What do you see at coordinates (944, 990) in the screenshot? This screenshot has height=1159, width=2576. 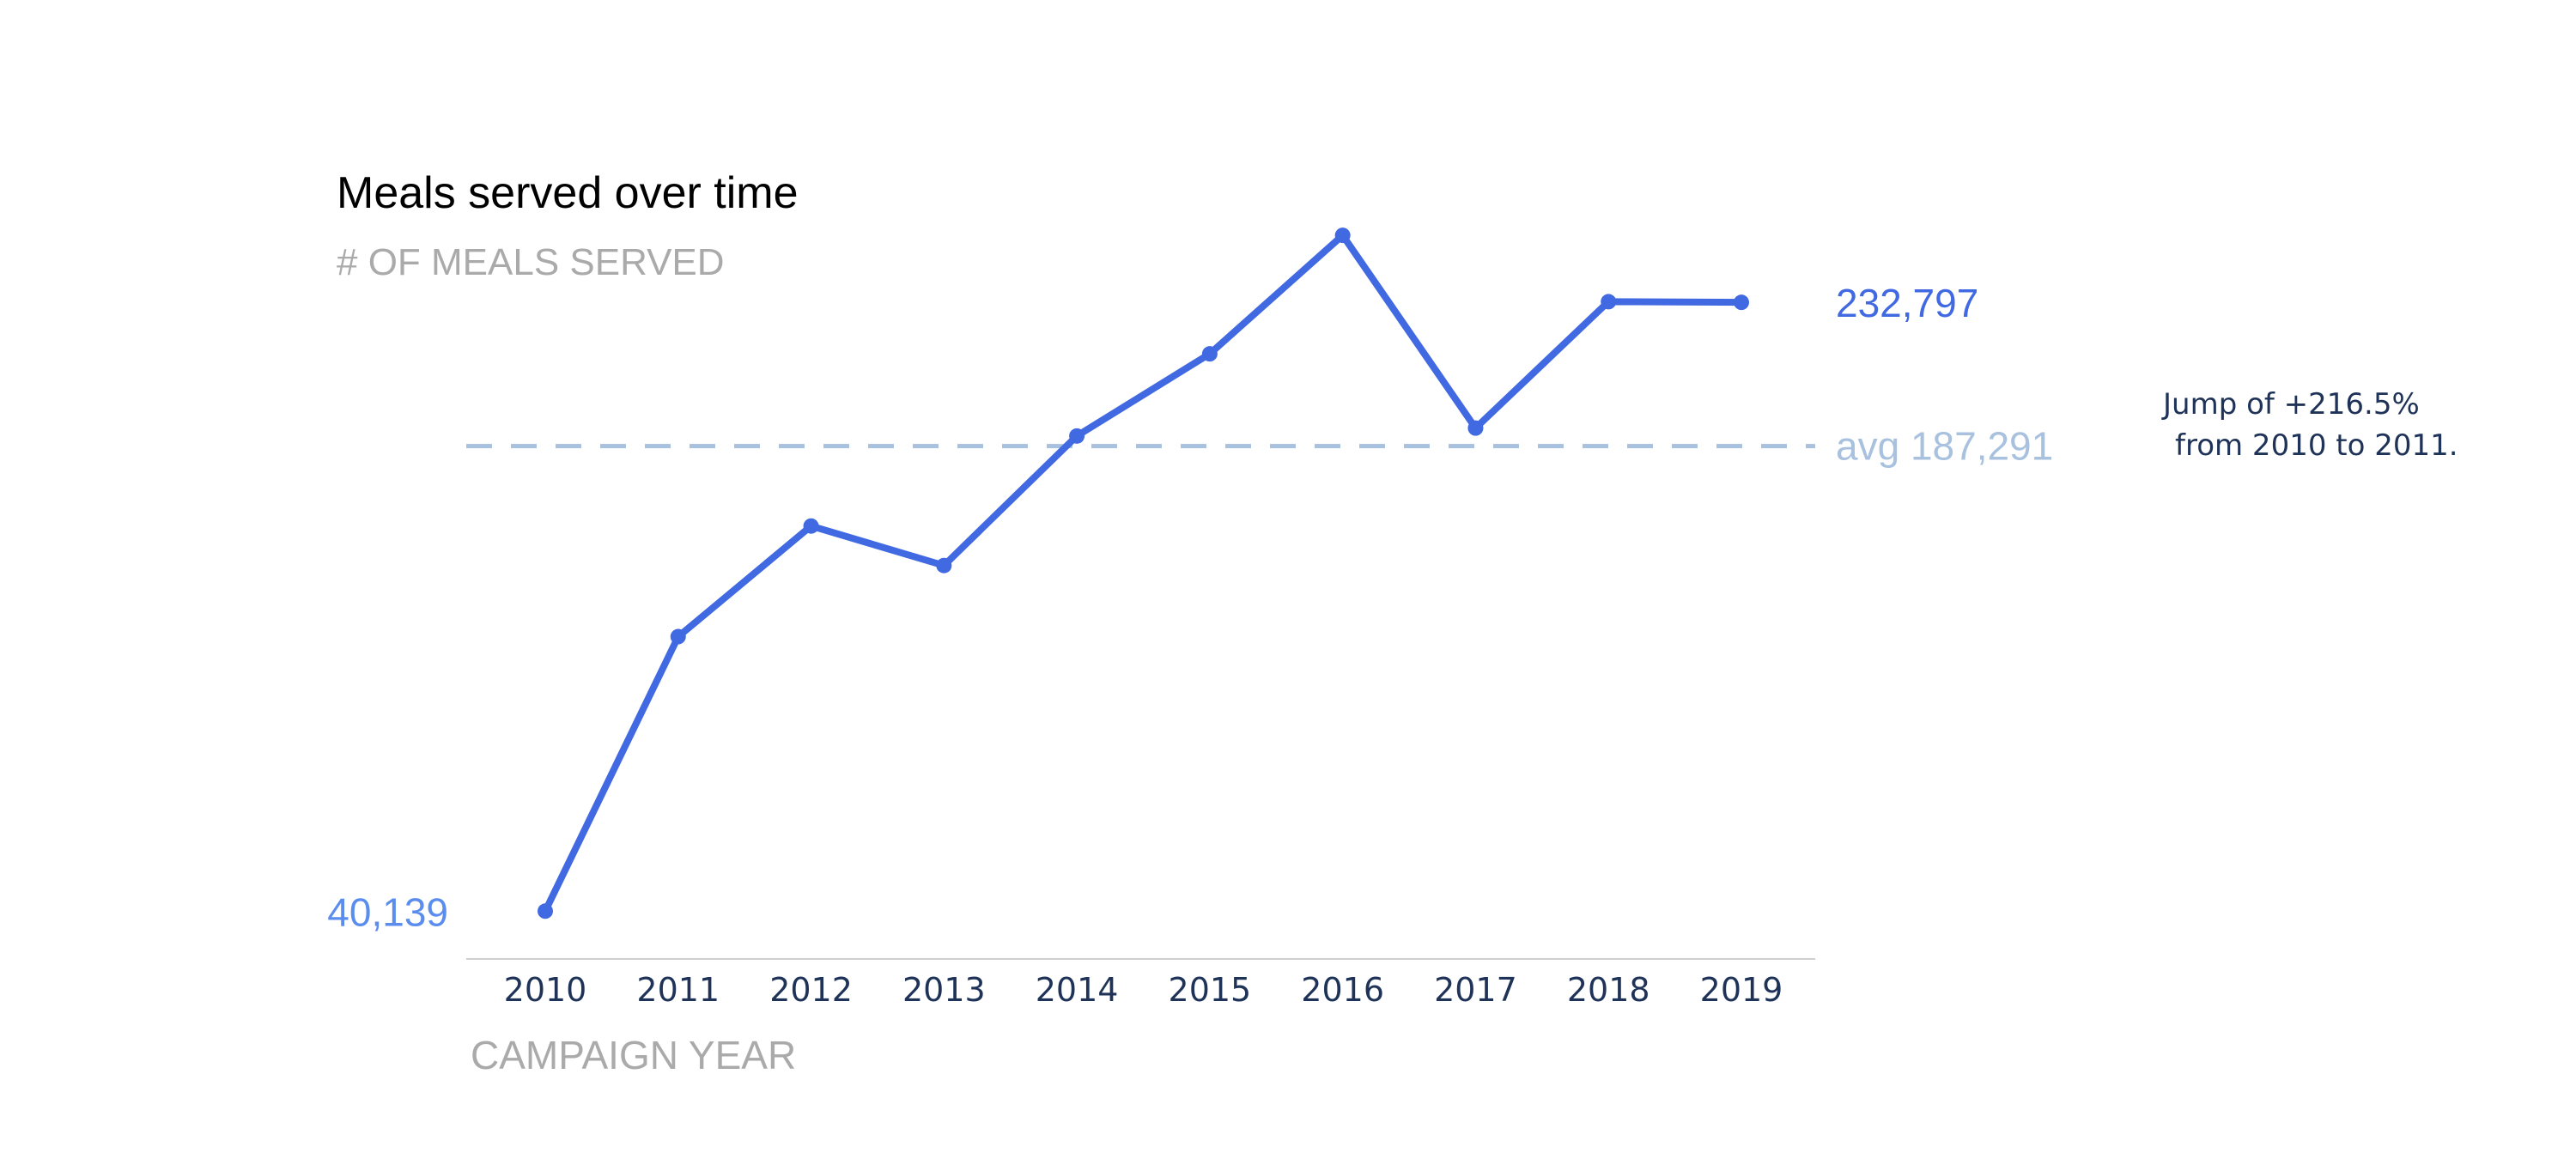 I see `x-tick-label: 2013` at bounding box center [944, 990].